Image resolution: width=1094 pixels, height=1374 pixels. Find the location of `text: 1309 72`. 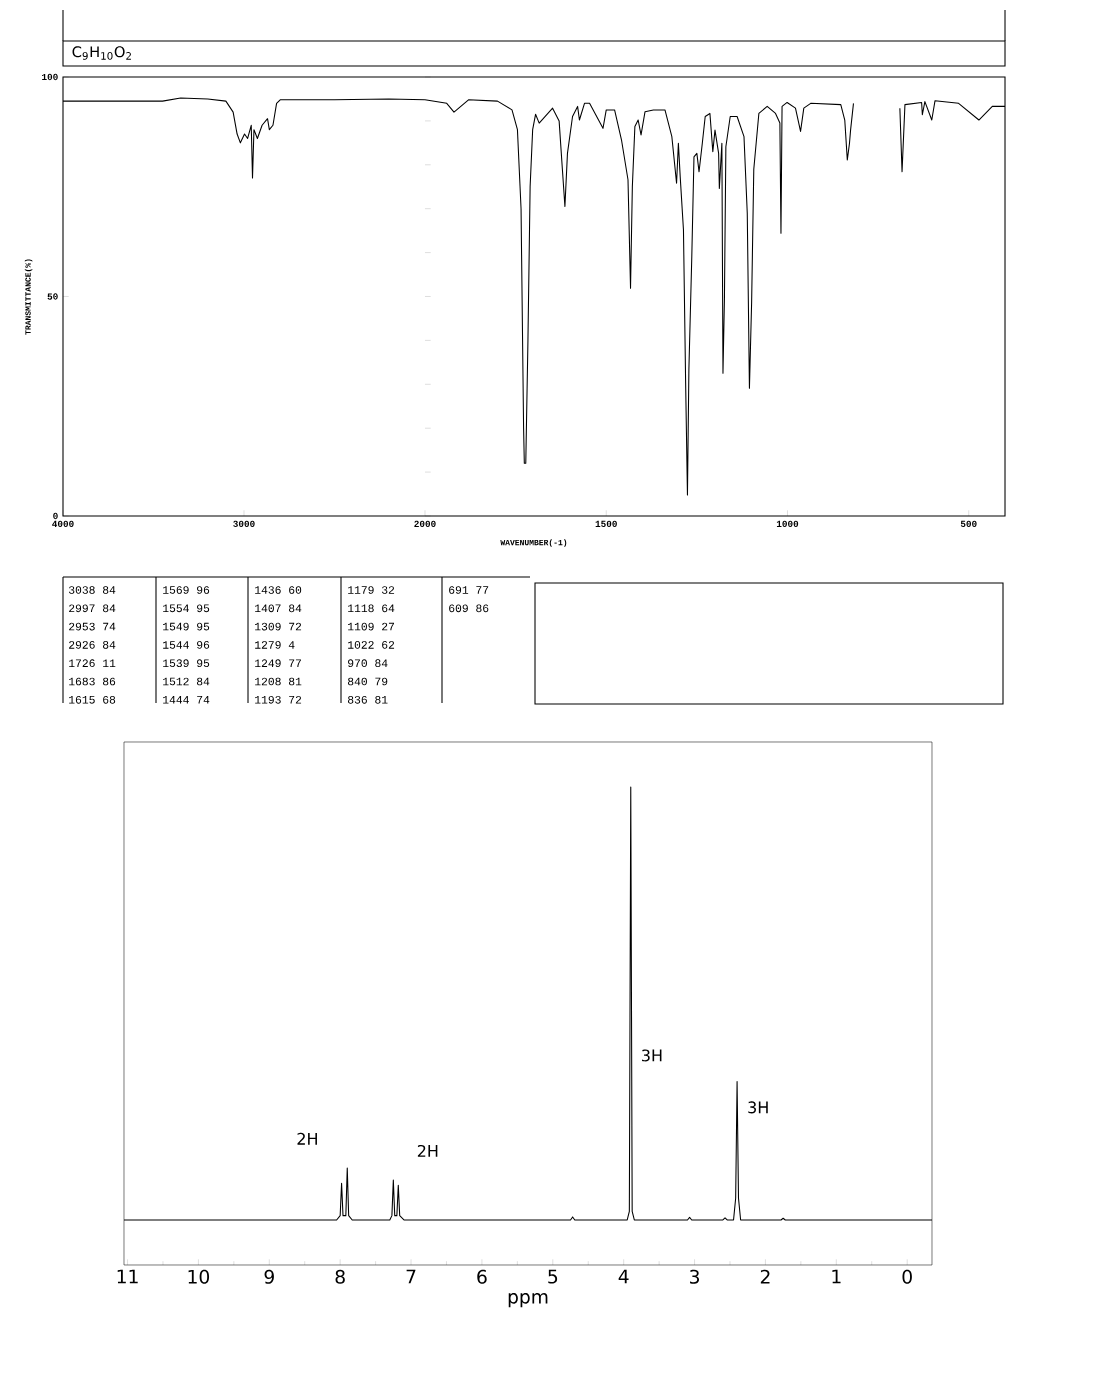

text: 1309 72 is located at coordinates (278, 626).